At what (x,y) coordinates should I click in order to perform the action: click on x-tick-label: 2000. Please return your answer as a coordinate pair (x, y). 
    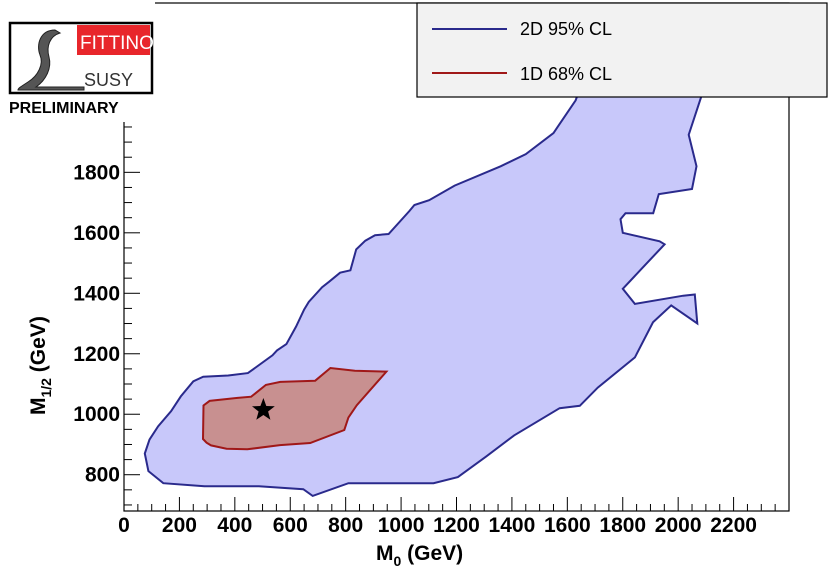
    Looking at the image, I should click on (678, 525).